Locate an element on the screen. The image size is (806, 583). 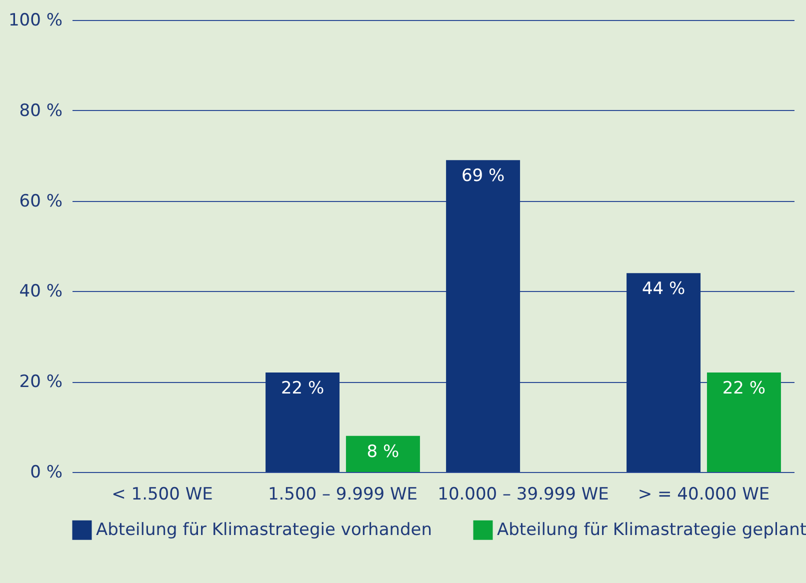
data-label: 8 % is located at coordinates (383, 452).